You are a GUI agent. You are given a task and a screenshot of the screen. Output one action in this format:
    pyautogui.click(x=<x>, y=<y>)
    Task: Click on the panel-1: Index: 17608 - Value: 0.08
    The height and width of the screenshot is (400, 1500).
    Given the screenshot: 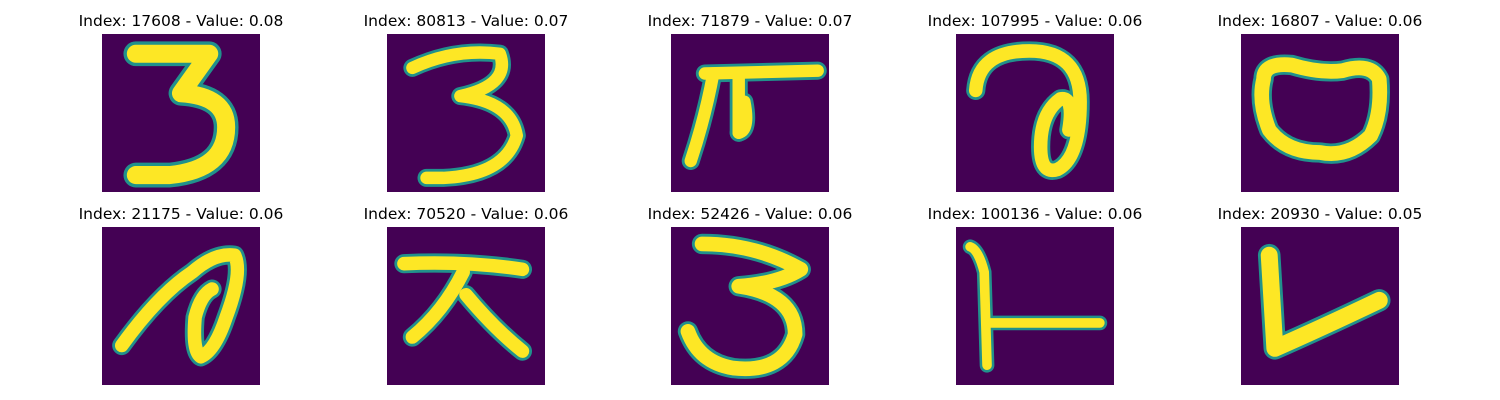 What is the action you would take?
    pyautogui.click(x=181, y=102)
    